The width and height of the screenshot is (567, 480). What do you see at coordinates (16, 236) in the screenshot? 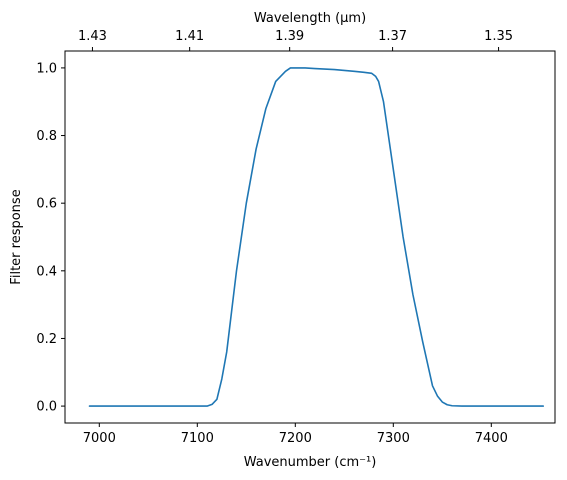
I see `y-axis-label: Filter response` at bounding box center [16, 236].